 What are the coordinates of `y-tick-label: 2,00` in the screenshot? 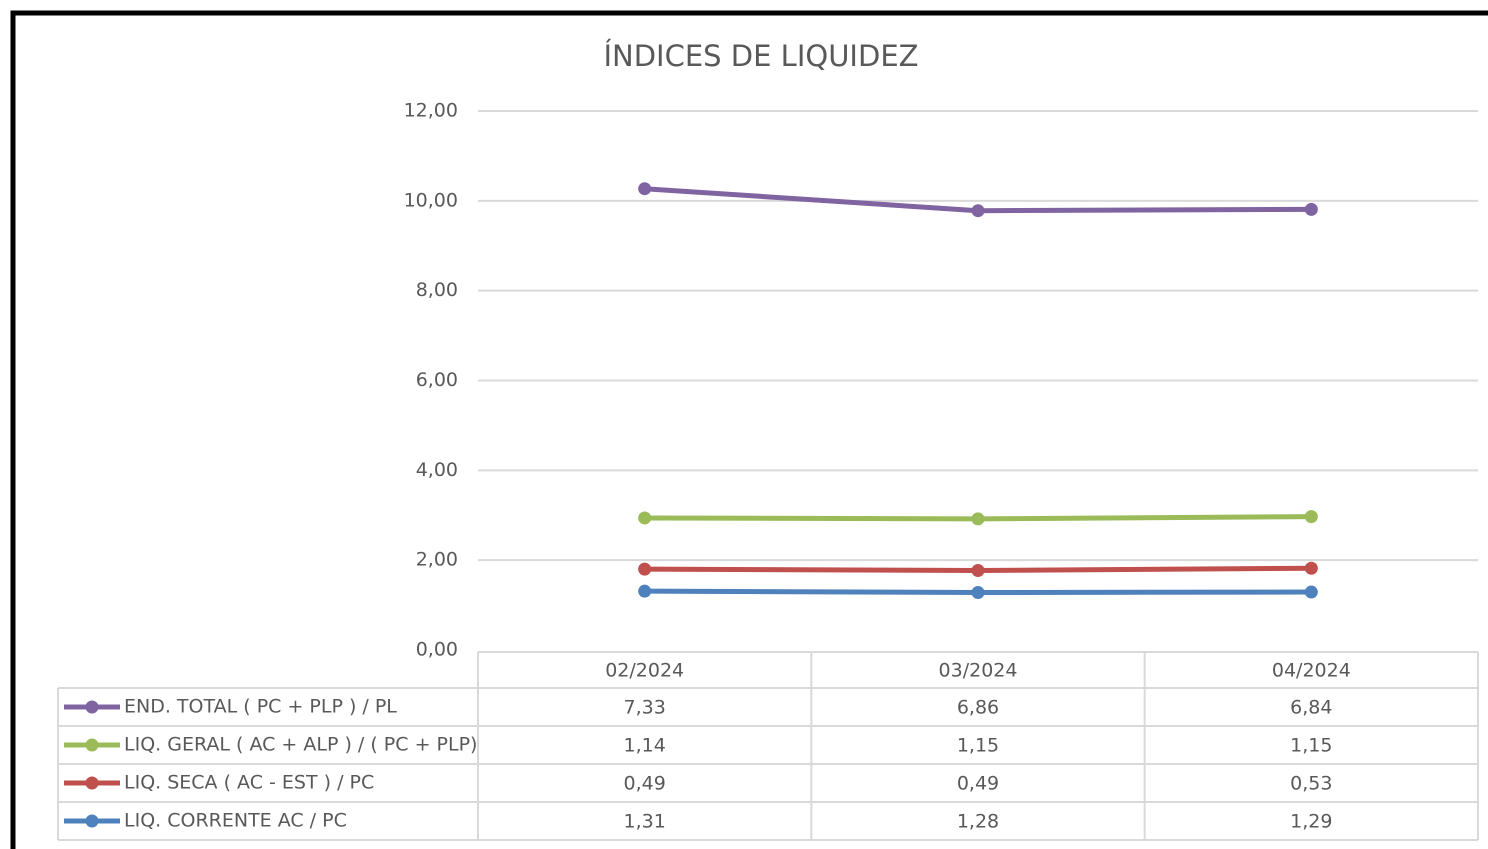 It's located at (437, 560).